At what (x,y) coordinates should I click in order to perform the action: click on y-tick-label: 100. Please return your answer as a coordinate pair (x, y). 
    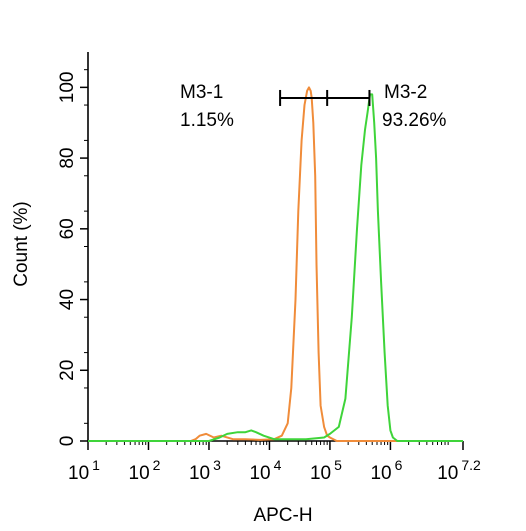
    Looking at the image, I should click on (67, 88).